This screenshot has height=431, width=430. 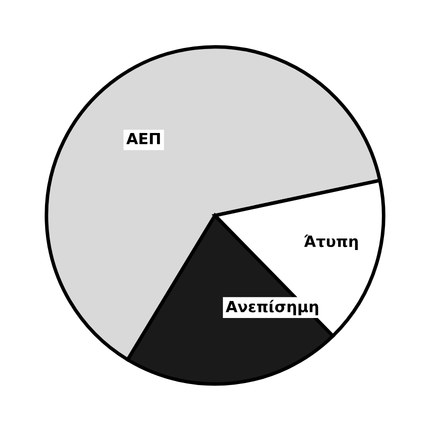 I want to click on slice-label: Άτυπη, so click(x=331, y=242).